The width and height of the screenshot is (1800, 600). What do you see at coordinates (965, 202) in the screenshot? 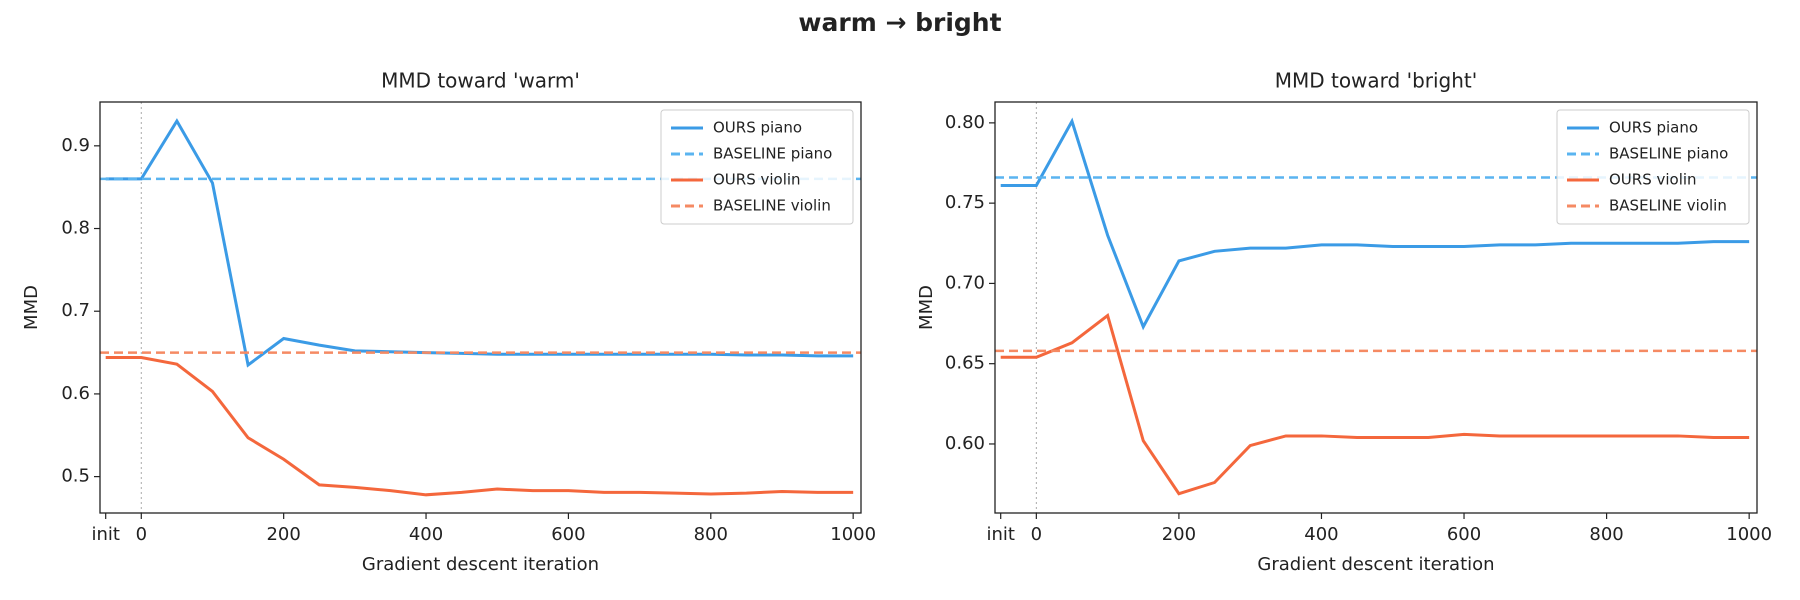
I see `y-tick-label: 0.75` at bounding box center [965, 202].